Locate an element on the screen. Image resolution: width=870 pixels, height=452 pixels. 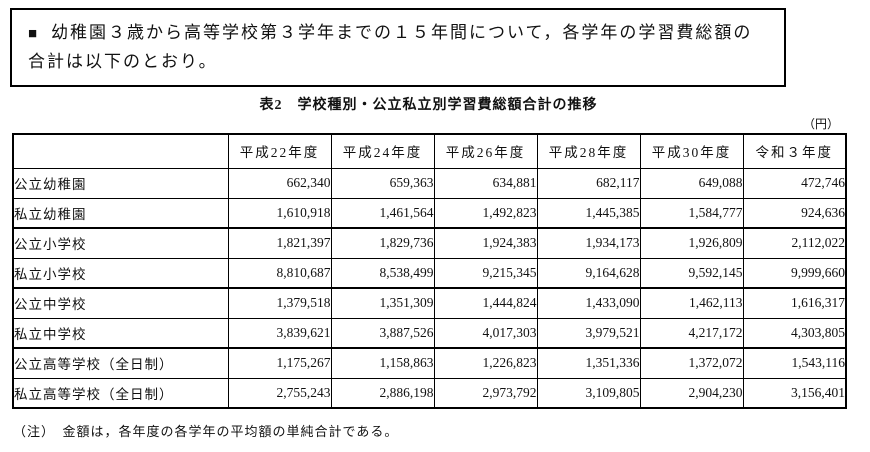
cell-value: 1,461,564 is located at coordinates (382, 213).